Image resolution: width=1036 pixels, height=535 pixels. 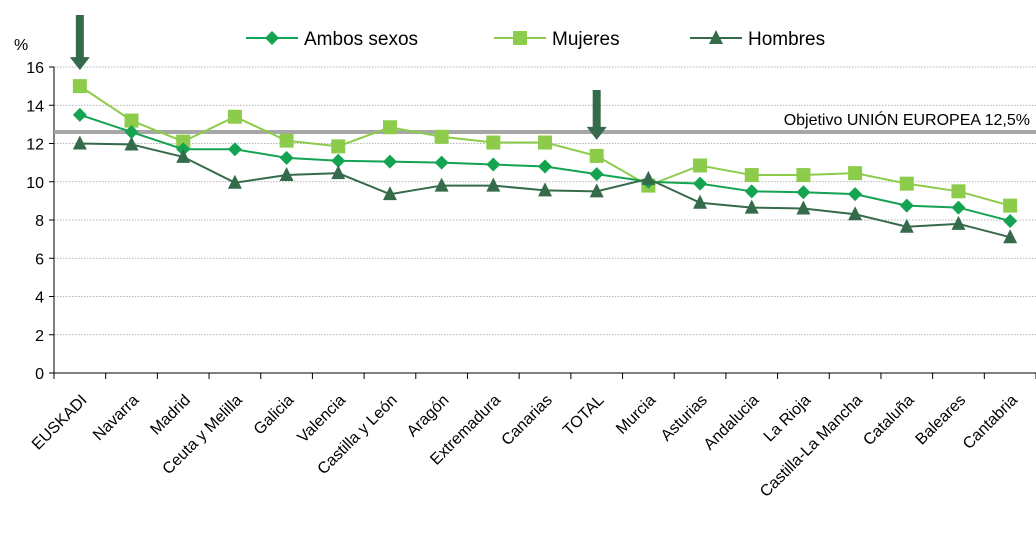 I want to click on y-axis-label: %, so click(x=21, y=45).